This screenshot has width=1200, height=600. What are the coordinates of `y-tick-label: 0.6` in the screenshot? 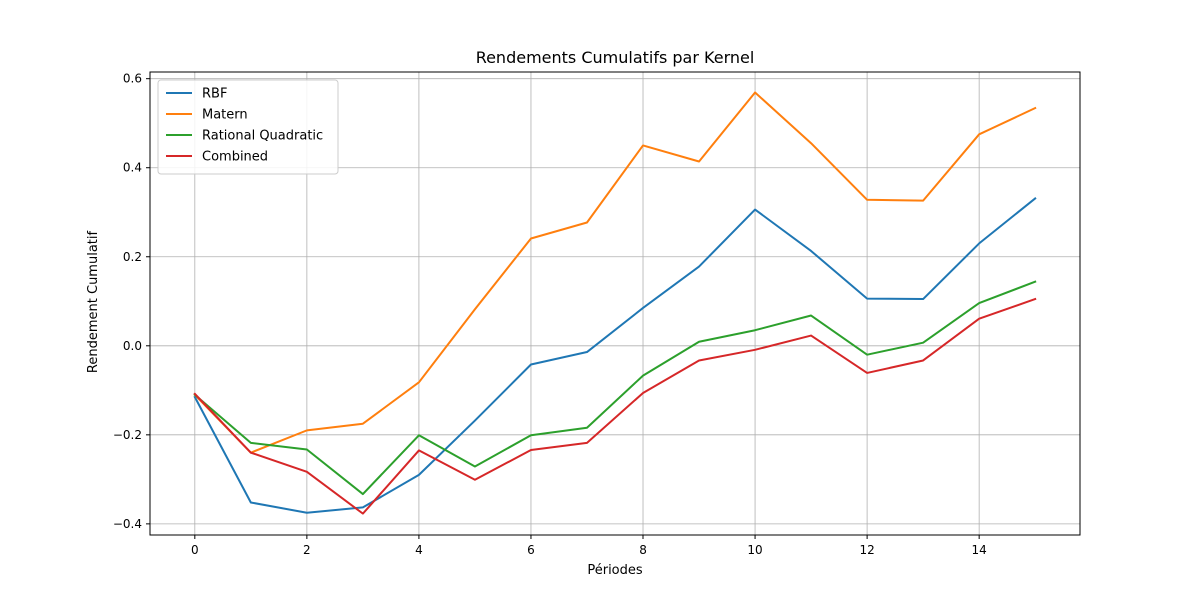 It's located at (132, 79).